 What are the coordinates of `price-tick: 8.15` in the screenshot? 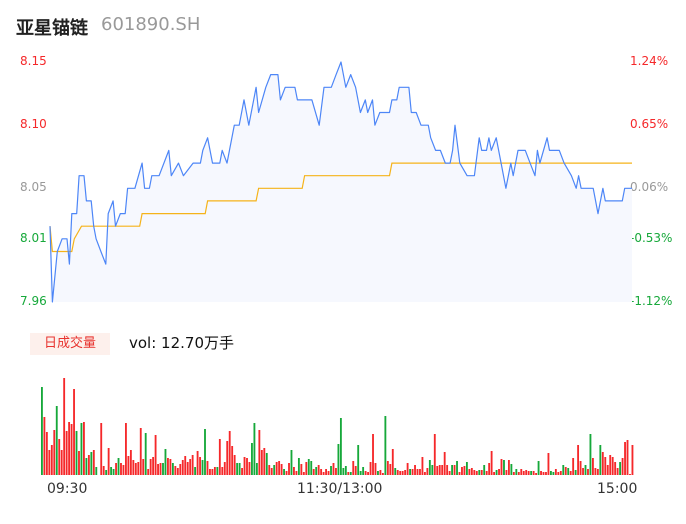 It's located at (33, 61).